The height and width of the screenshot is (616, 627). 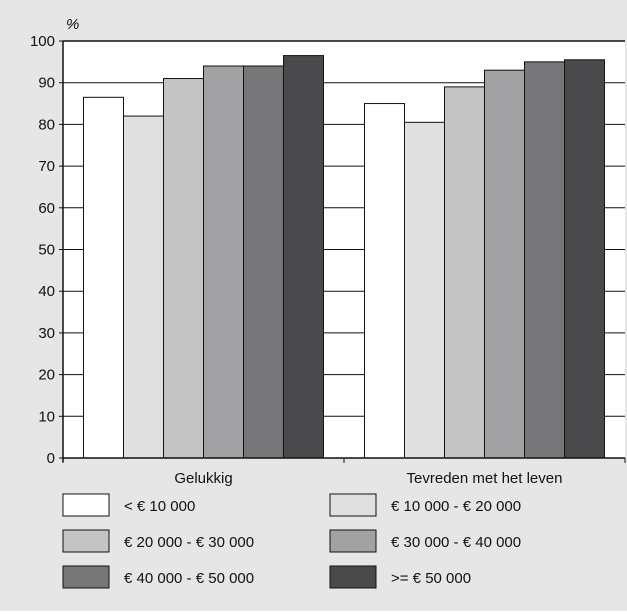 What do you see at coordinates (46, 416) in the screenshot?
I see `y-tick-label: 10` at bounding box center [46, 416].